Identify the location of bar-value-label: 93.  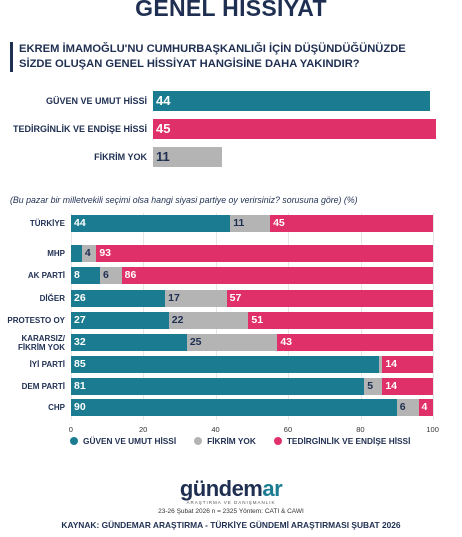
(105, 253).